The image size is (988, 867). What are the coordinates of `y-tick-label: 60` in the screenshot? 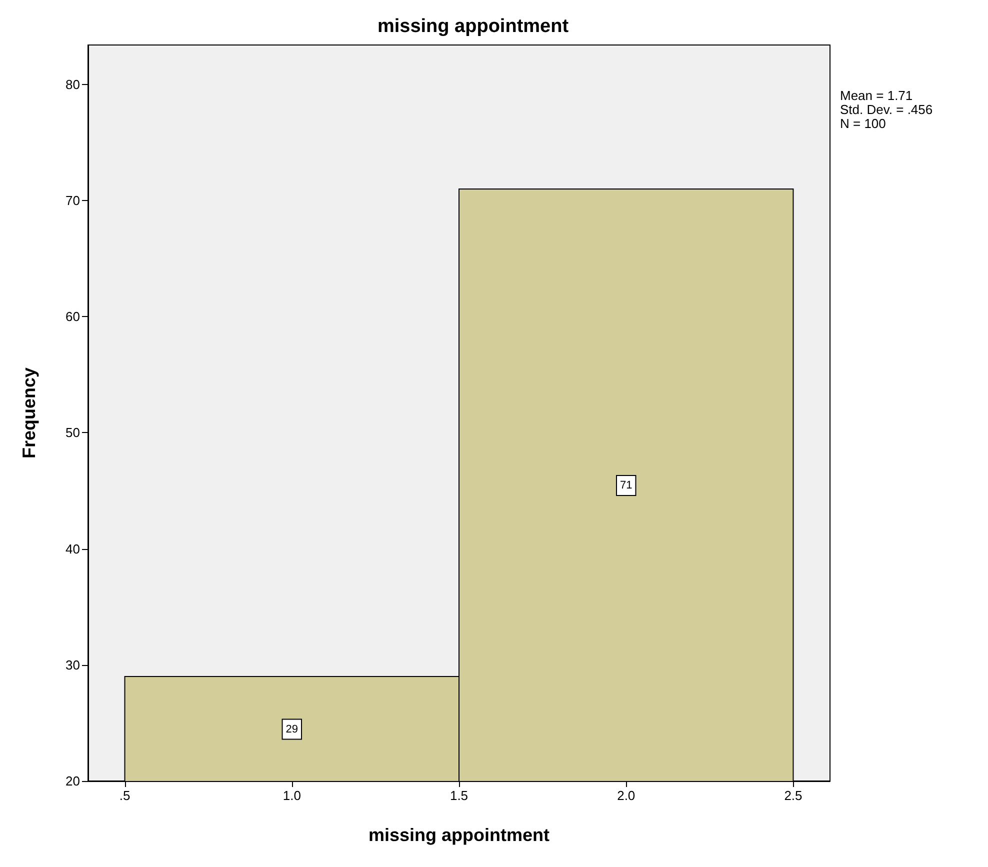 It's located at (73, 316).